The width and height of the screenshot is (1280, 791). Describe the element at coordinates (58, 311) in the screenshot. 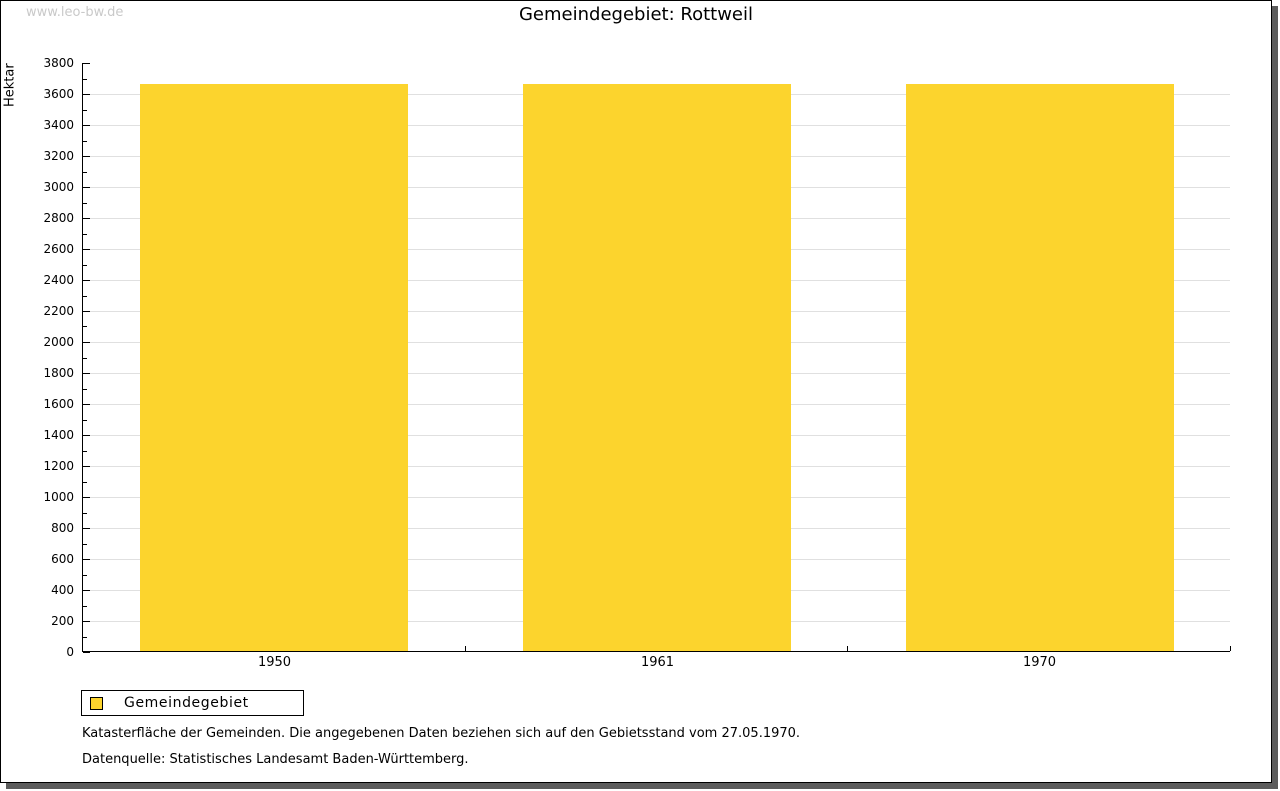

I see `y-tick-label: 2200` at that location.